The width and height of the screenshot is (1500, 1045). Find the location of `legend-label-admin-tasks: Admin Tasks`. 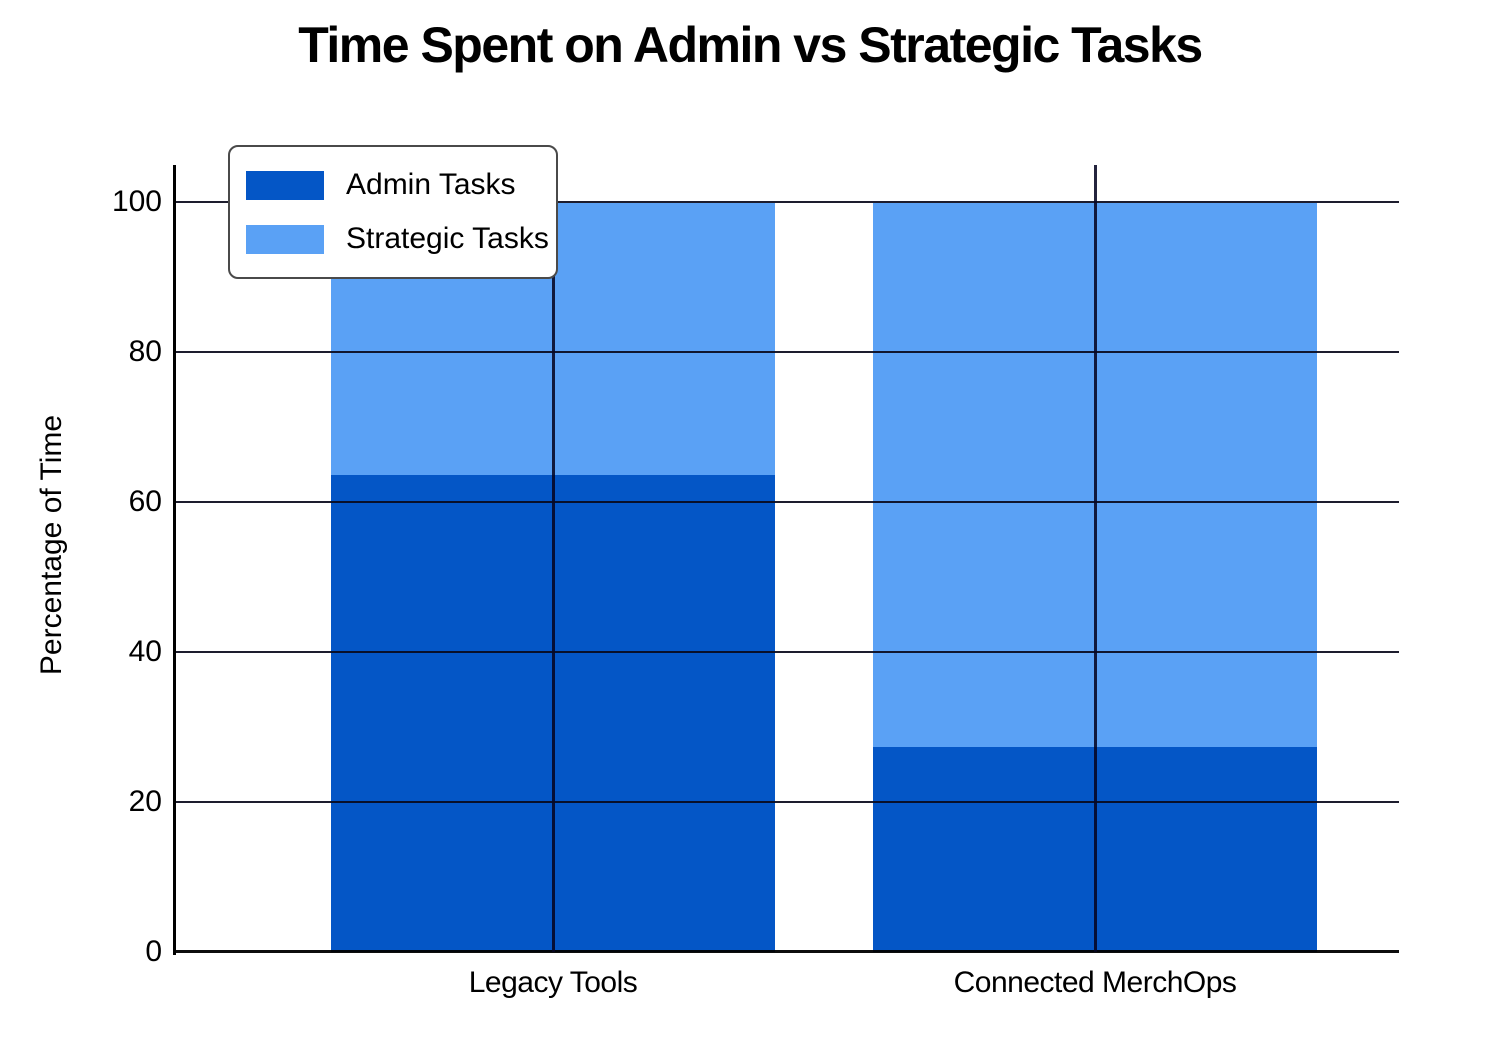

legend-label-admin-tasks: Admin Tasks is located at coordinates (431, 184).